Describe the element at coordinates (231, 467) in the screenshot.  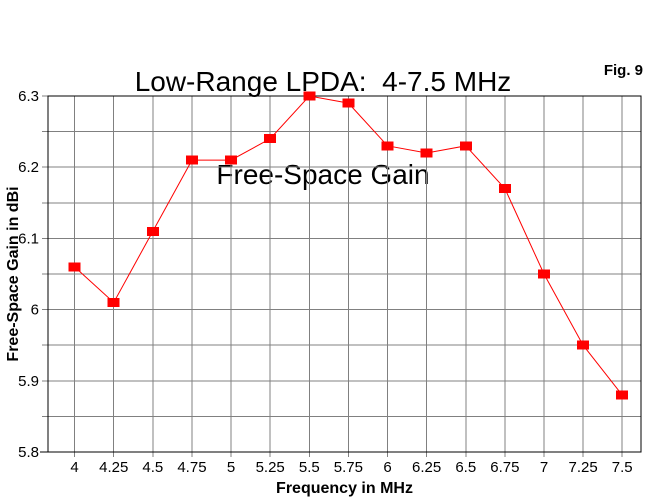
I see `x-tick-label: 5` at that location.